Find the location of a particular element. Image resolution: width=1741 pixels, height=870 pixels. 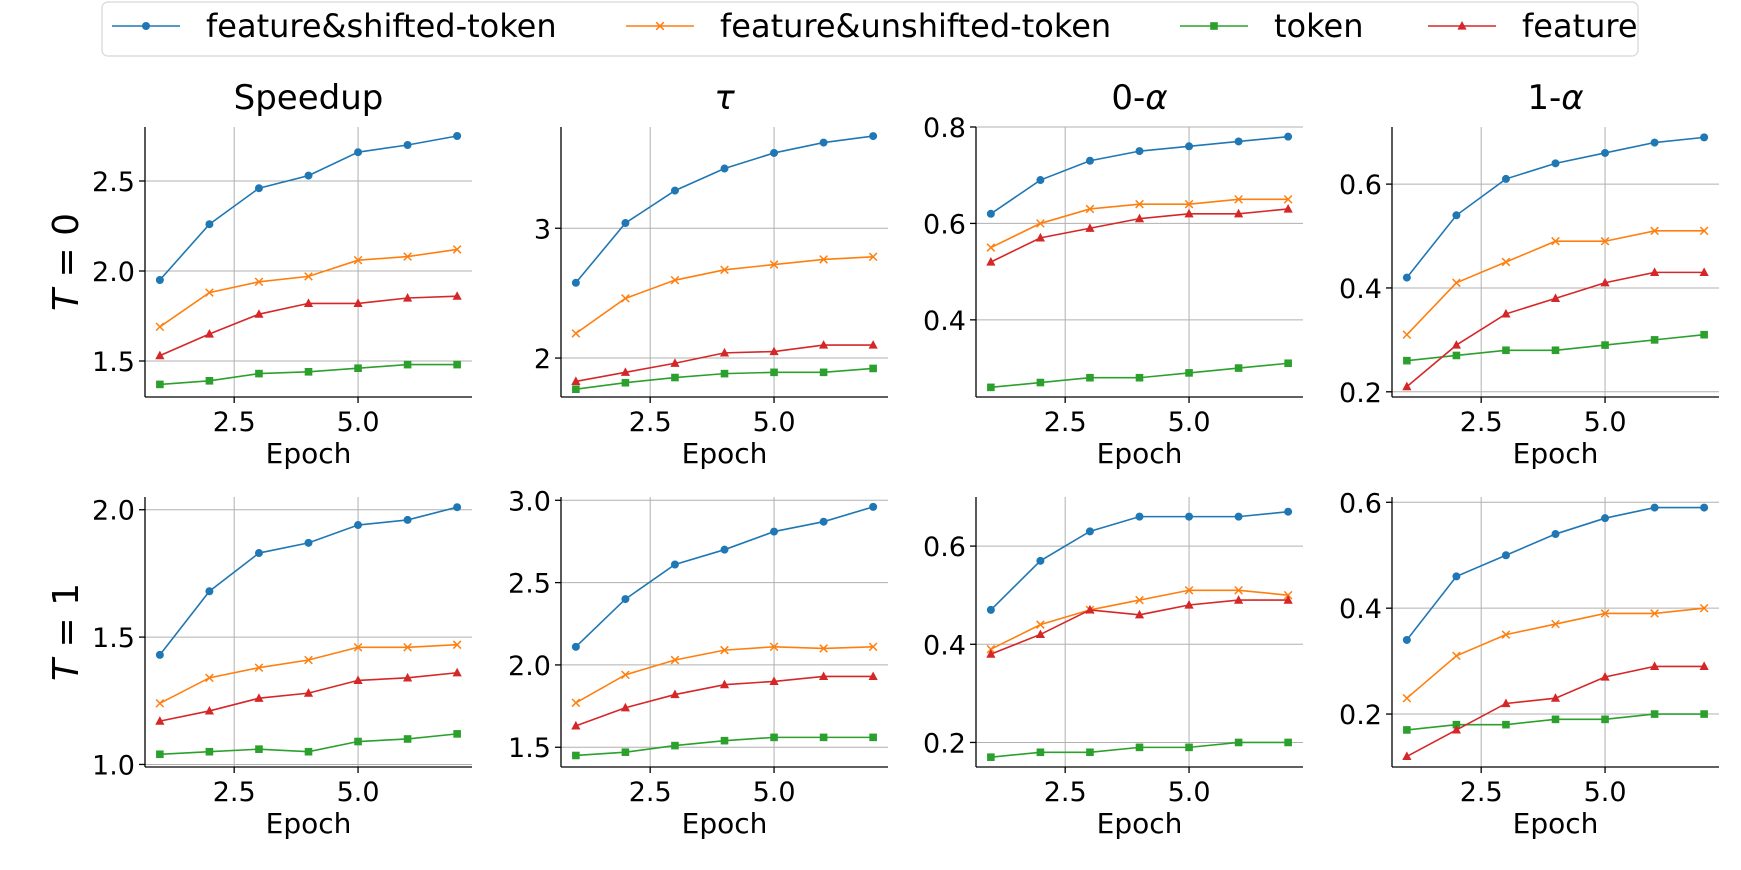

y-tick-label: 0.6 is located at coordinates (944, 547).